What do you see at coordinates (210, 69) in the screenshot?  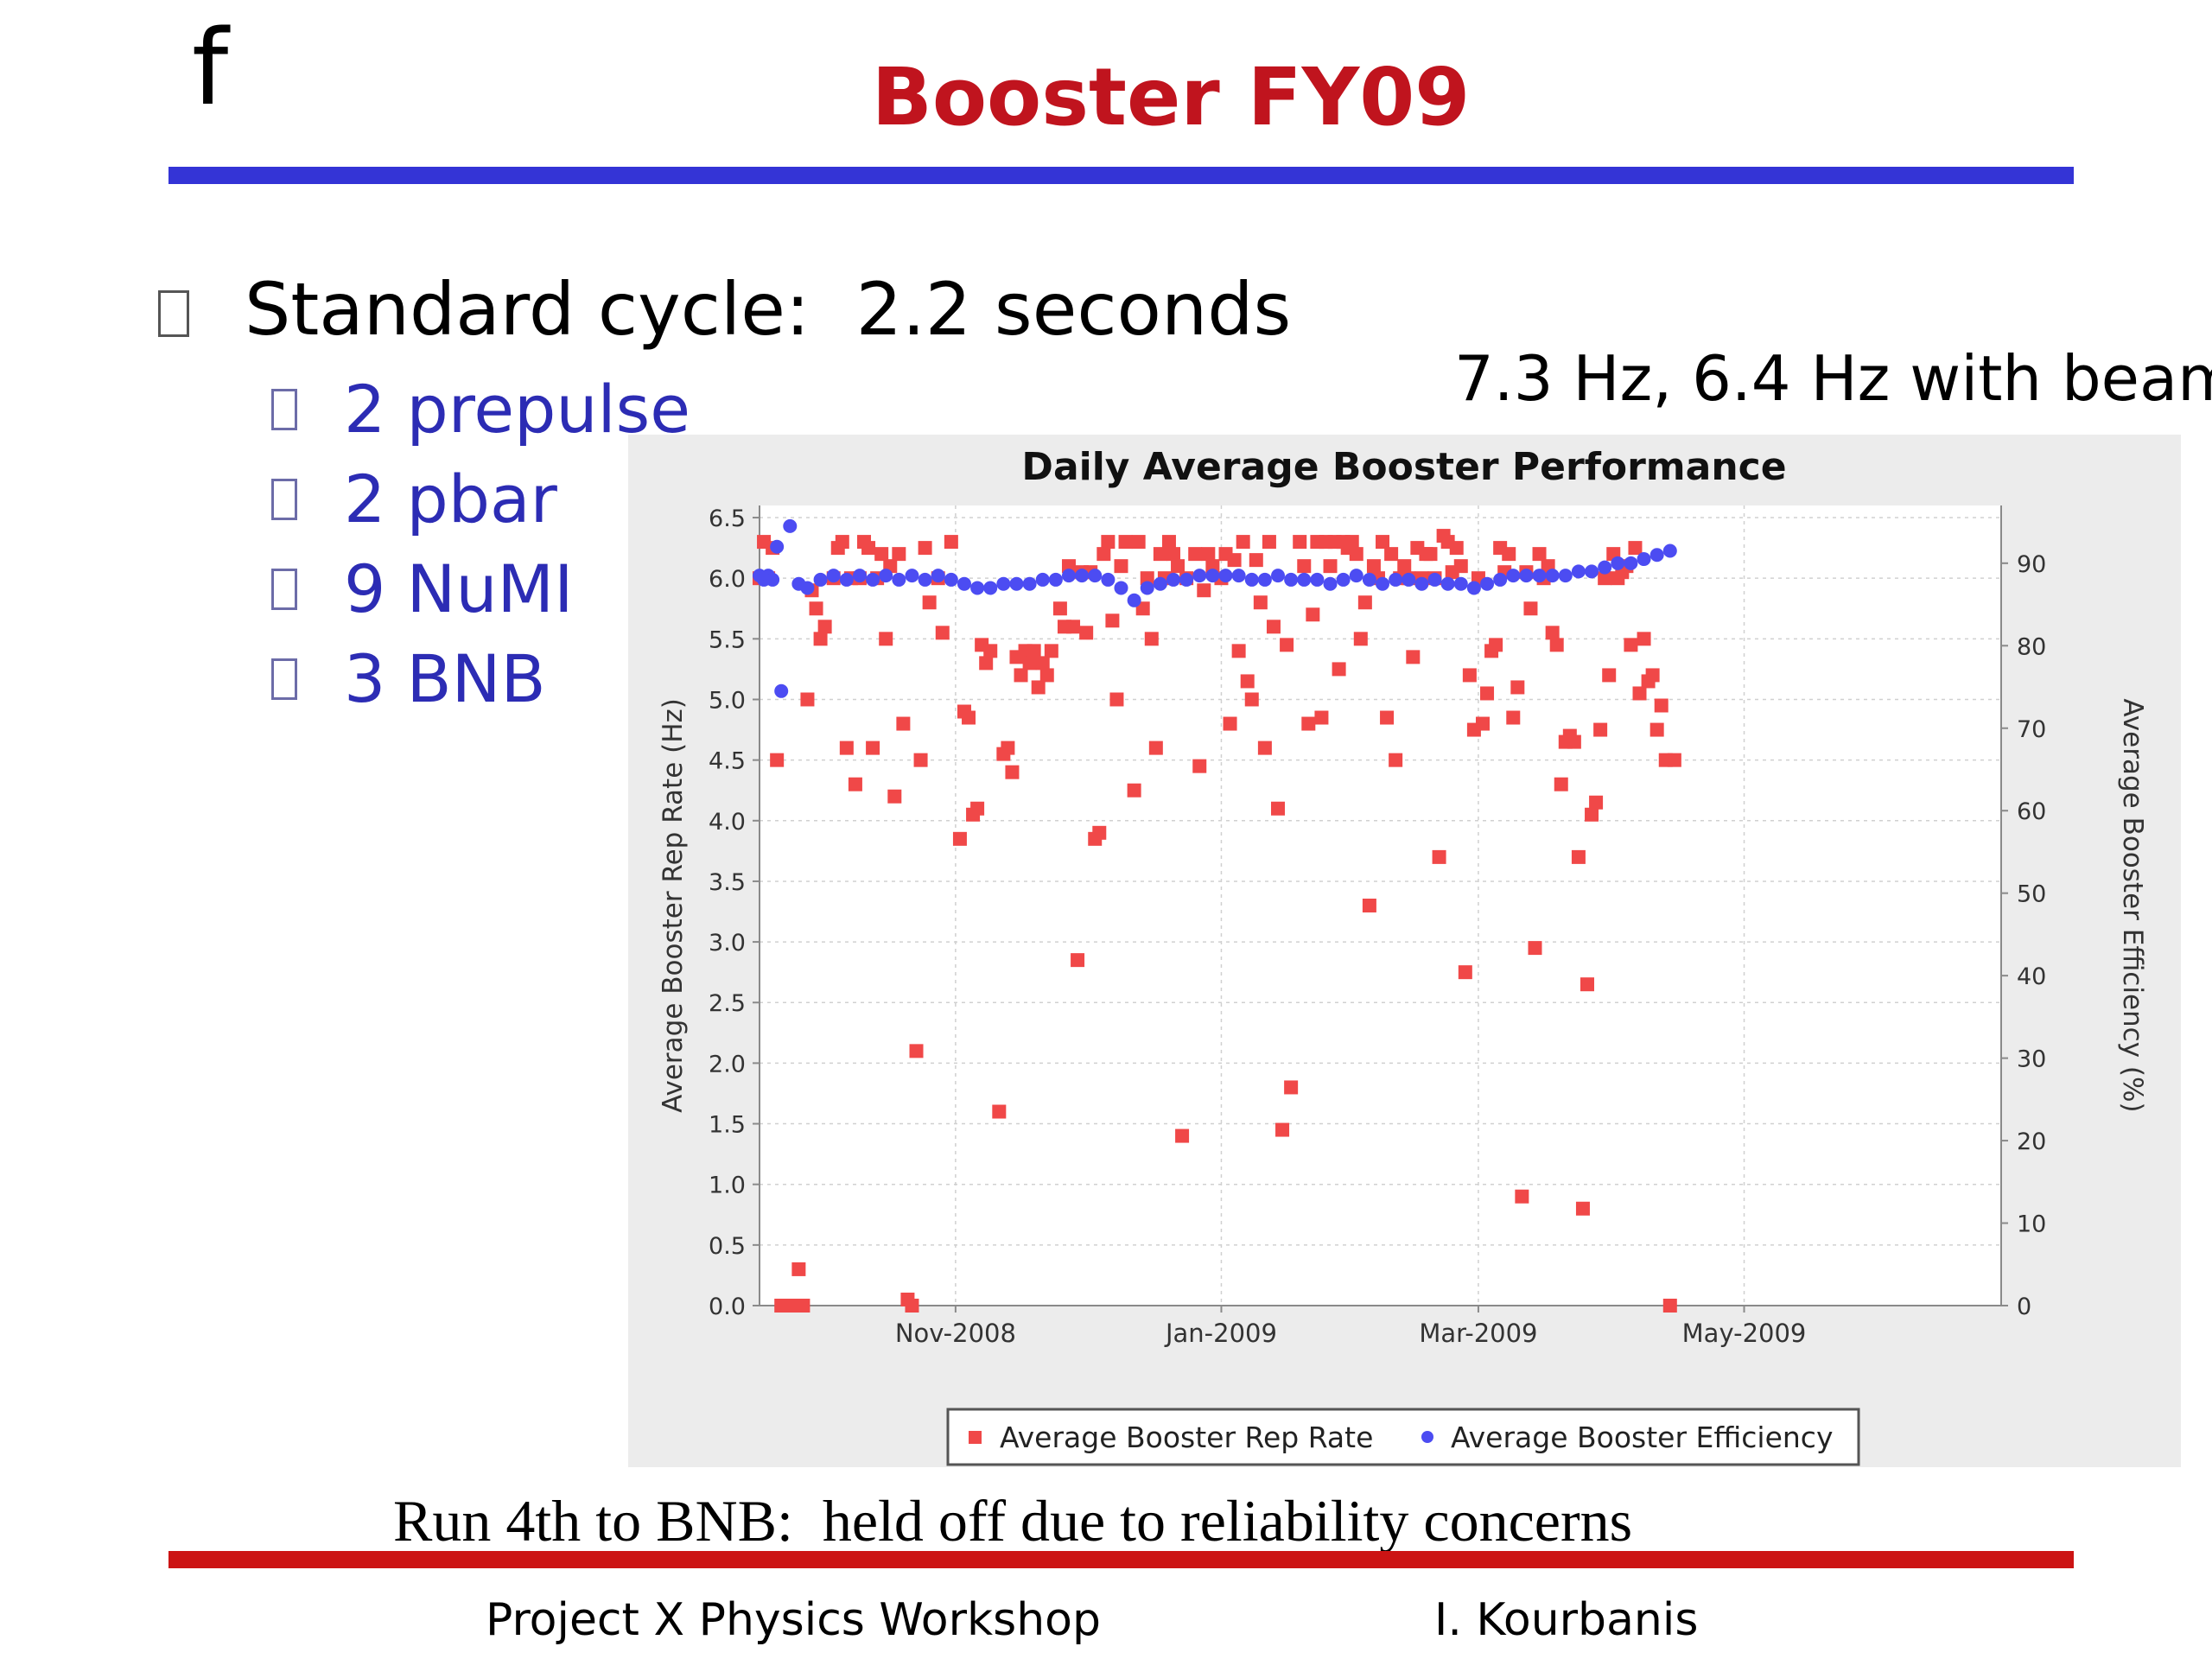 I see `slide-corner-mark: f` at bounding box center [210, 69].